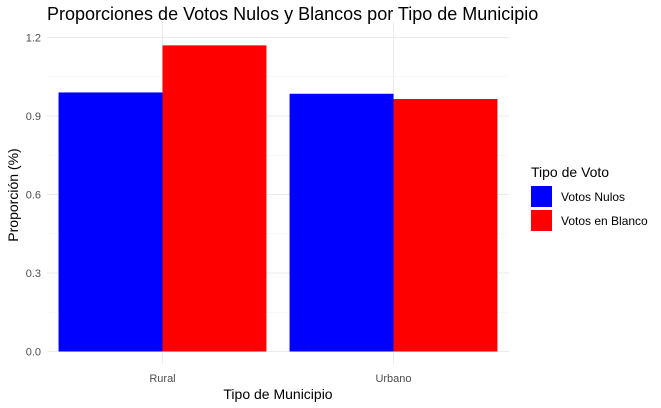  What do you see at coordinates (445, 225) in the screenshot?
I see `bar-urbano-blanco` at bounding box center [445, 225].